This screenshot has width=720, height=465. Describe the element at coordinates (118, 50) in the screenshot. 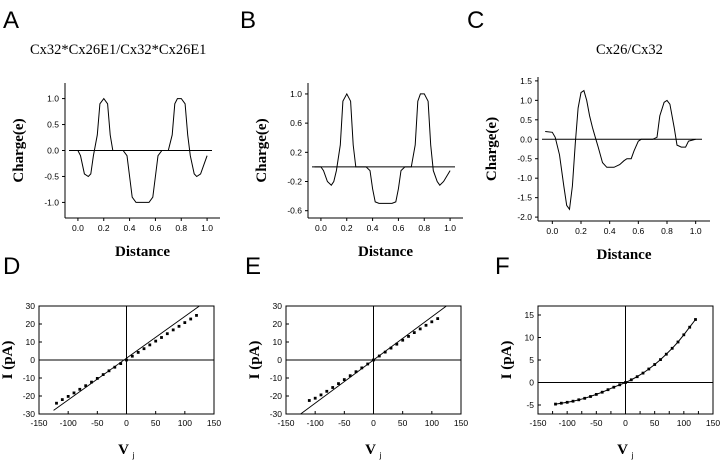

I see `chart-title: Cx32*Cx26E1/Cx32*Cx26E1` at that location.